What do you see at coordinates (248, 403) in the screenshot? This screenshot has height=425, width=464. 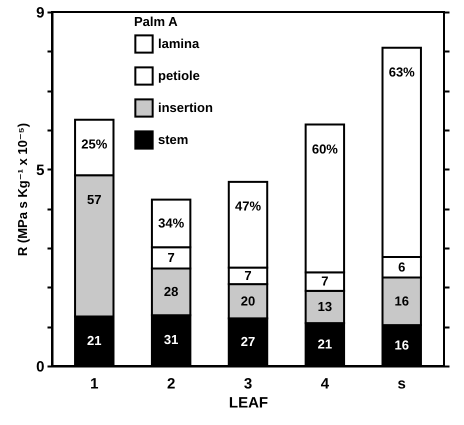 I see `x-axis-title: LEAF` at bounding box center [248, 403].